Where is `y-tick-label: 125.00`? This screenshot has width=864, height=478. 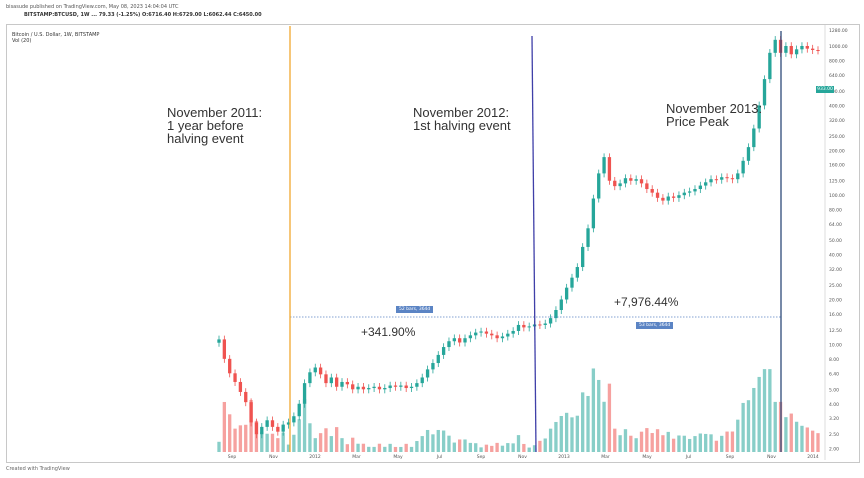
y-tick-label: 125.00 is located at coordinates (837, 182).